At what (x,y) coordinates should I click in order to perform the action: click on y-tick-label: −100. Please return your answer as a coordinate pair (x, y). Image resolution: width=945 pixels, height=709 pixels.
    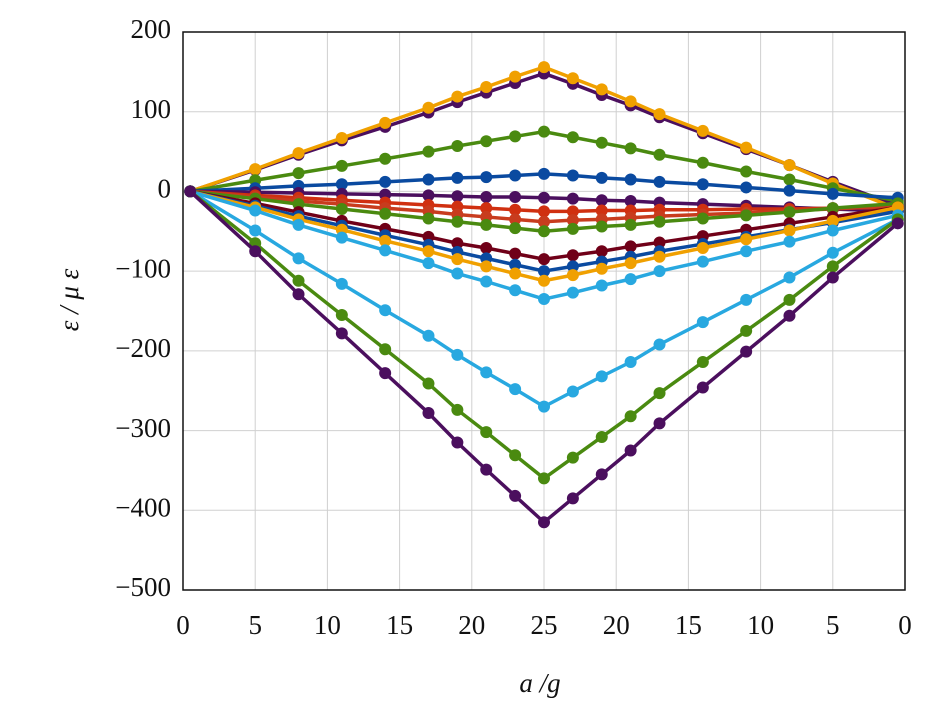
    Looking at the image, I should click on (143, 268).